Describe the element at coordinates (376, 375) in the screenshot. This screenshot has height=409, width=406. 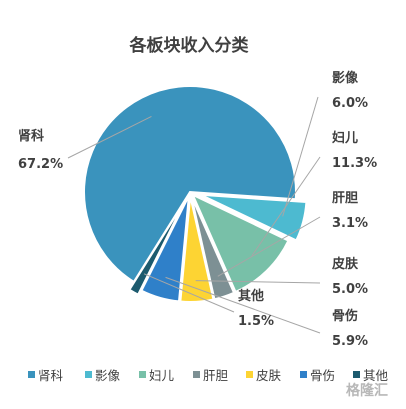
I see `legend-label-7: 其他` at that location.